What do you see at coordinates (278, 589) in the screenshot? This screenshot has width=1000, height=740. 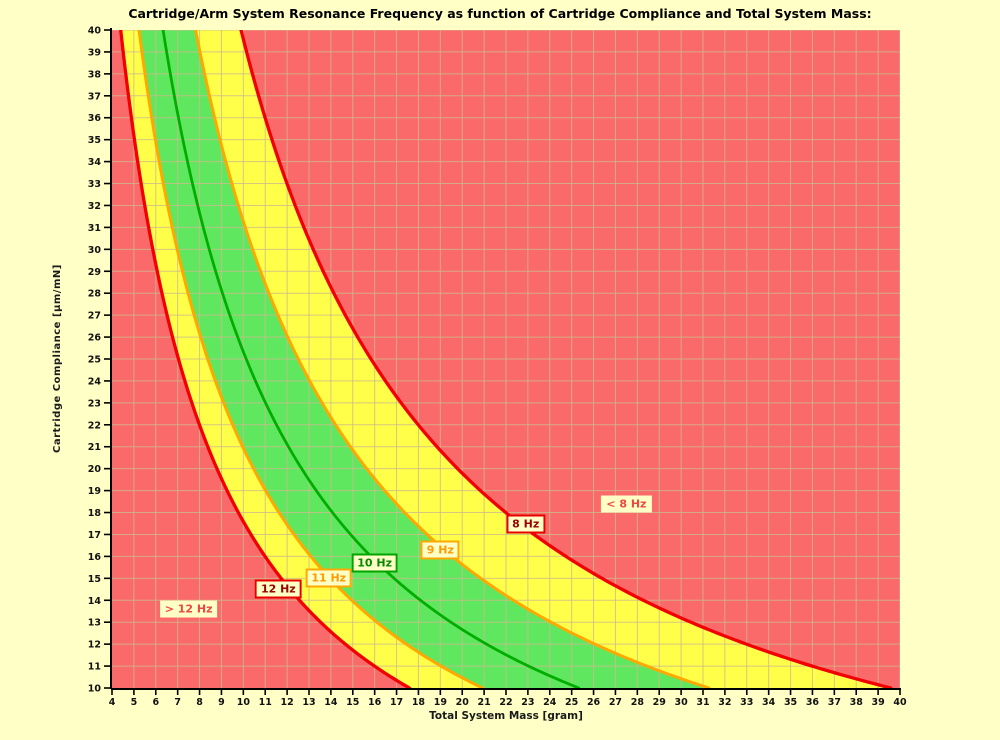 I see `curve-label-12hz: 12 Hz` at bounding box center [278, 589].